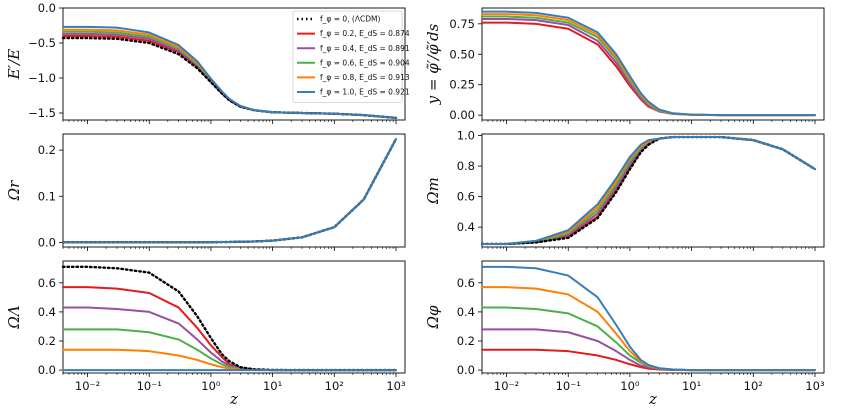 The height and width of the screenshot is (411, 843). What do you see at coordinates (42, 113) in the screenshot?
I see `y-tick-label-dE: −1.5` at bounding box center [42, 113].